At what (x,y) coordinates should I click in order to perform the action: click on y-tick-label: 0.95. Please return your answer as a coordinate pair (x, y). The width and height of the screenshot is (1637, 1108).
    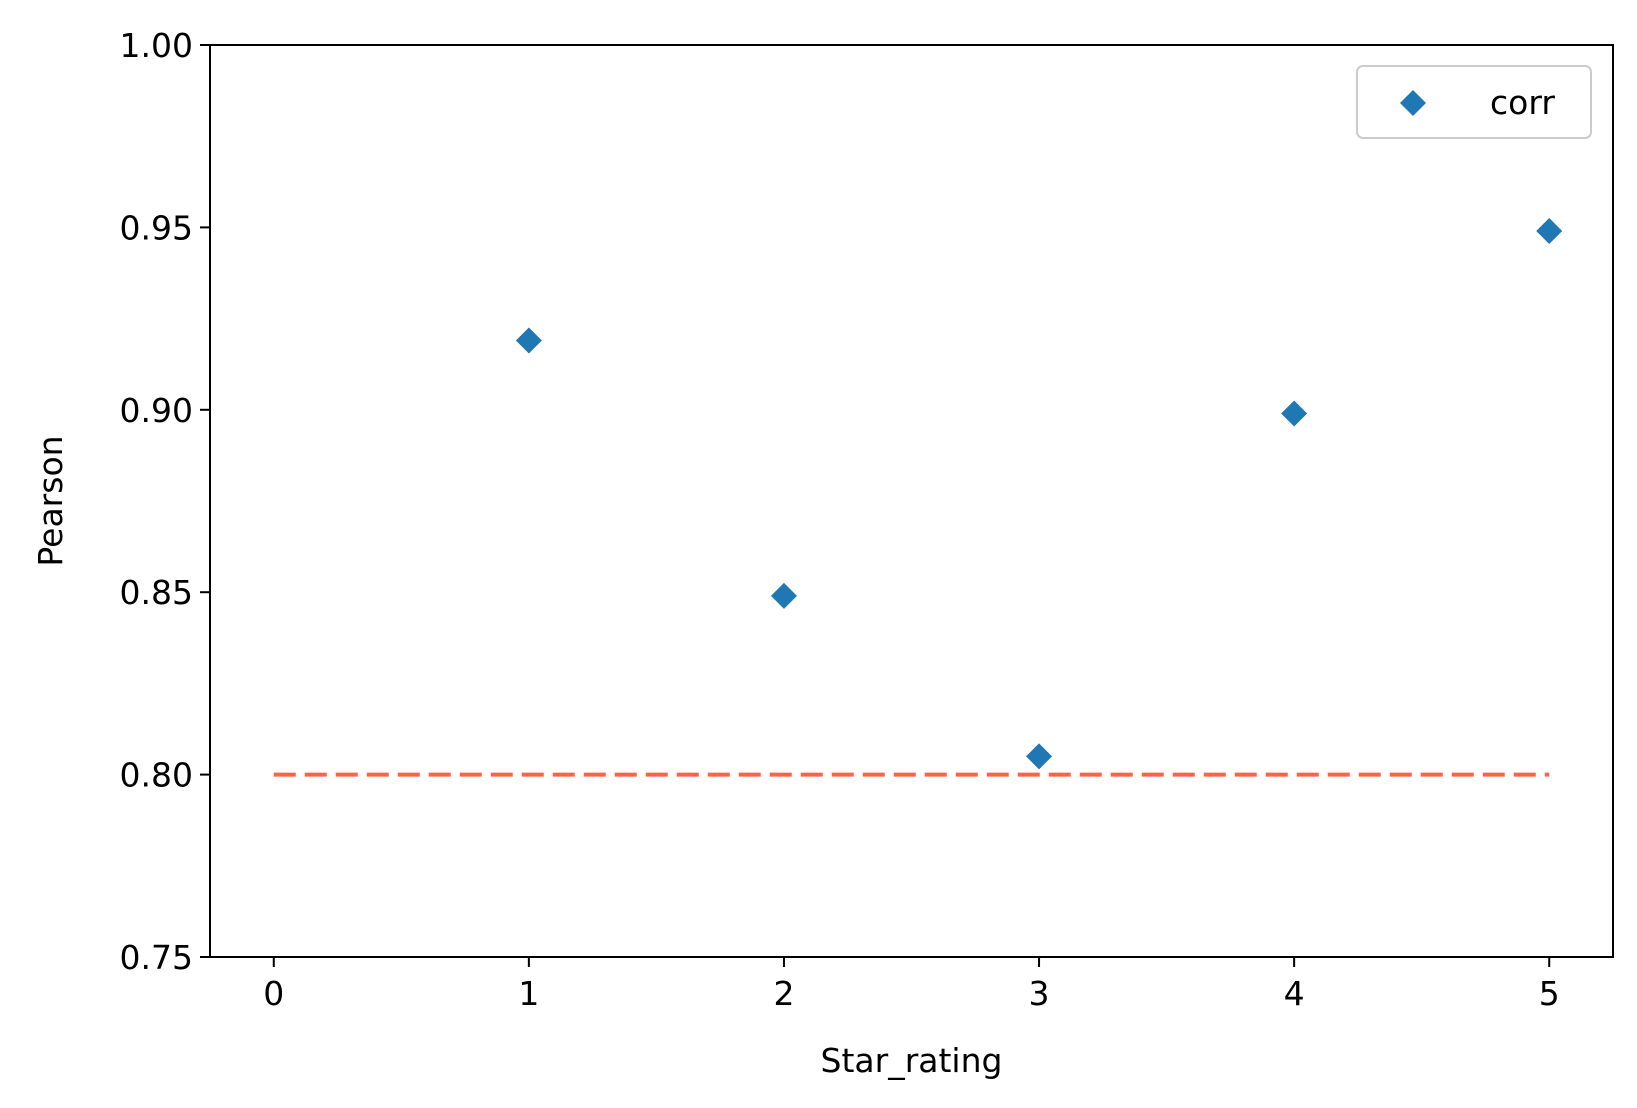
    Looking at the image, I should click on (156, 227).